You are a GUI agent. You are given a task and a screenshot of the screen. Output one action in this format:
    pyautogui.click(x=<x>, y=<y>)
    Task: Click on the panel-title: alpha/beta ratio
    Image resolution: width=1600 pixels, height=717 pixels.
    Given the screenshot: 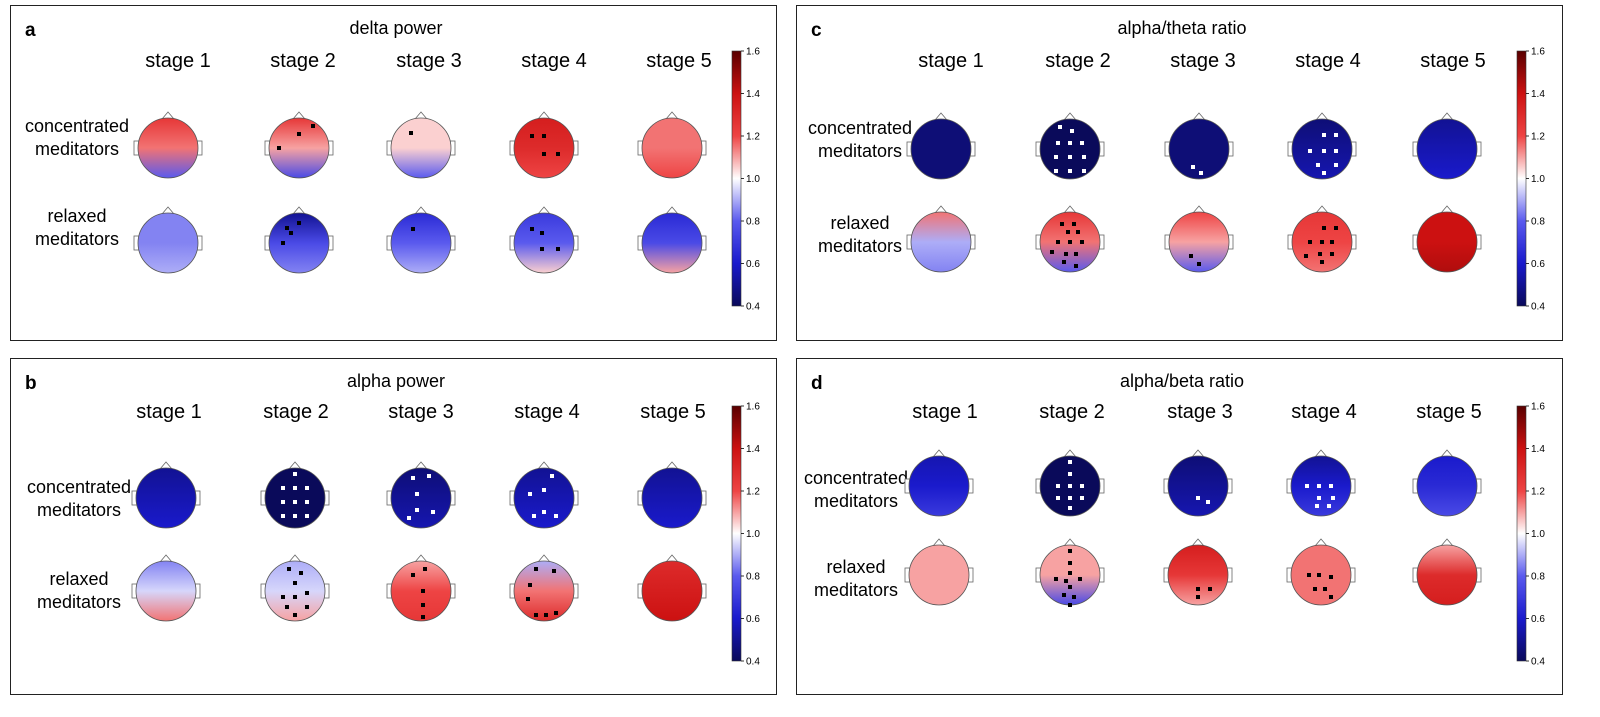 What is the action you would take?
    pyautogui.click(x=1182, y=381)
    